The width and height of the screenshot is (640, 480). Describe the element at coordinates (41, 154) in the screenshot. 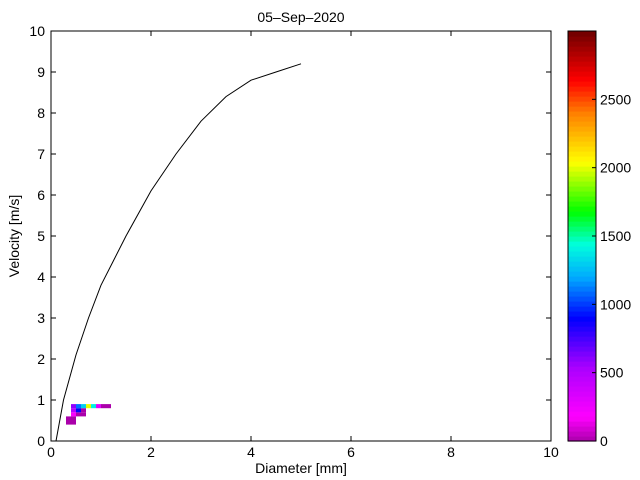

I see `y-tick-label: 7` at that location.